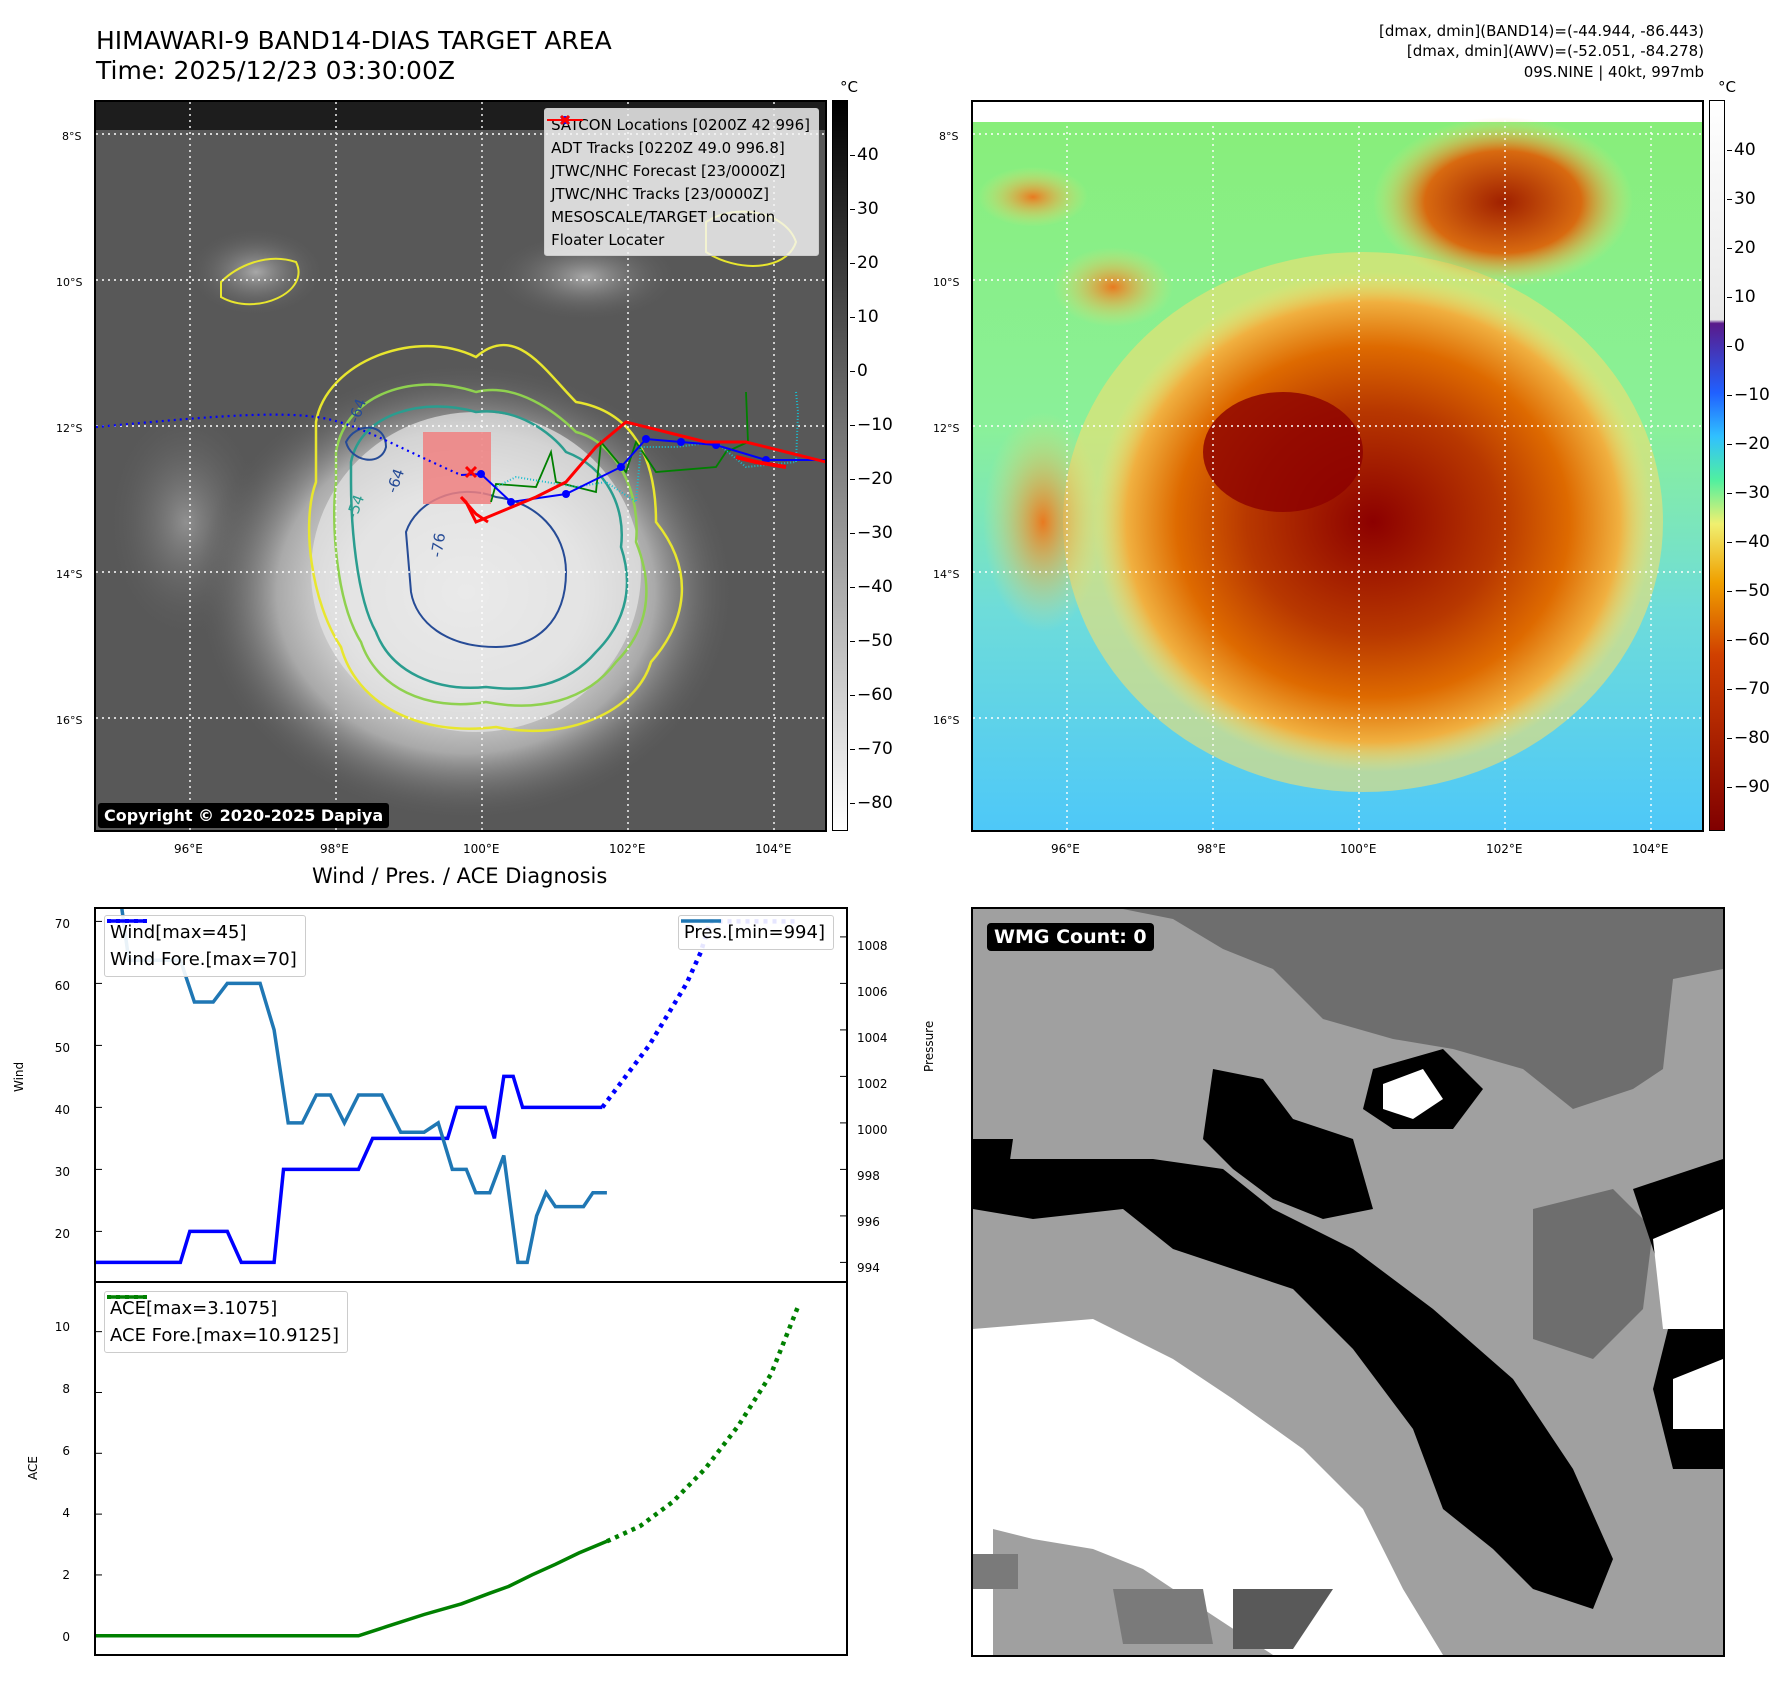 The width and height of the screenshot is (1788, 1690). Describe the element at coordinates (275, 70) in the screenshot. I see `figure-time: Time: 2025/12/23 03:30:00Z` at that location.